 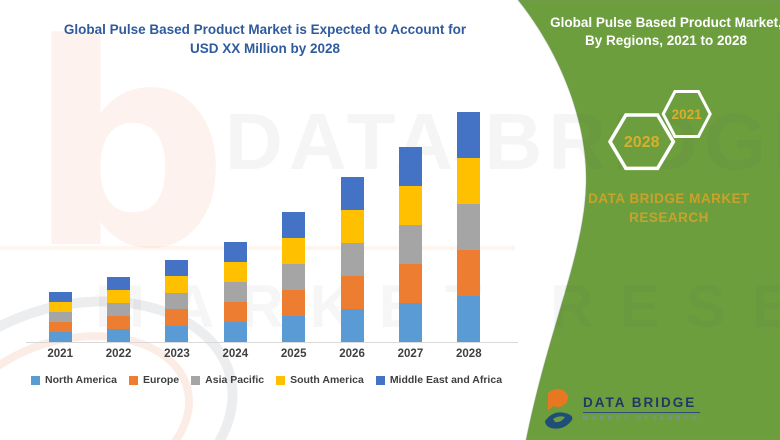 What do you see at coordinates (177, 231) in the screenshot?
I see `bar-column-2023: 2023` at bounding box center [177, 231].